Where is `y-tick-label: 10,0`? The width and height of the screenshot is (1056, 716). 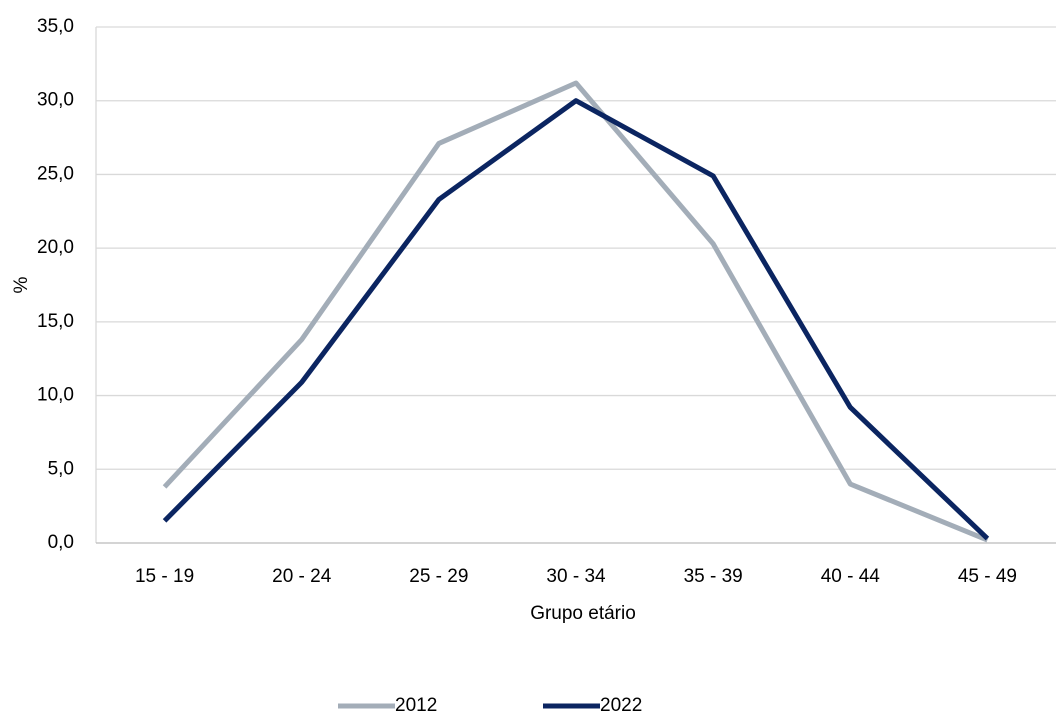
y-tick-label: 10,0 is located at coordinates (55, 395).